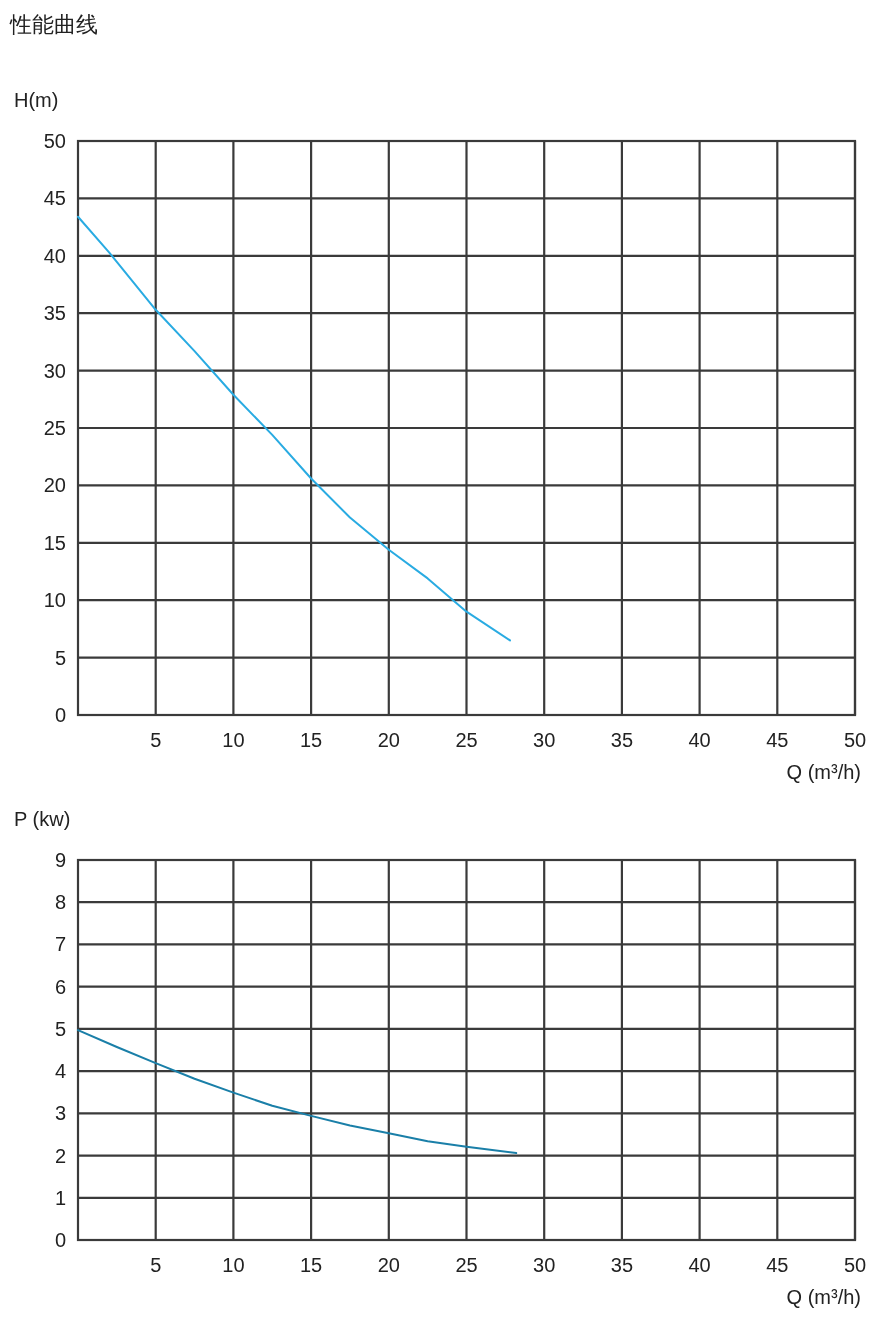 Image resolution: width=894 pixels, height=1335 pixels. What do you see at coordinates (54, 141) in the screenshot?
I see `y-tick-label: 50` at bounding box center [54, 141].